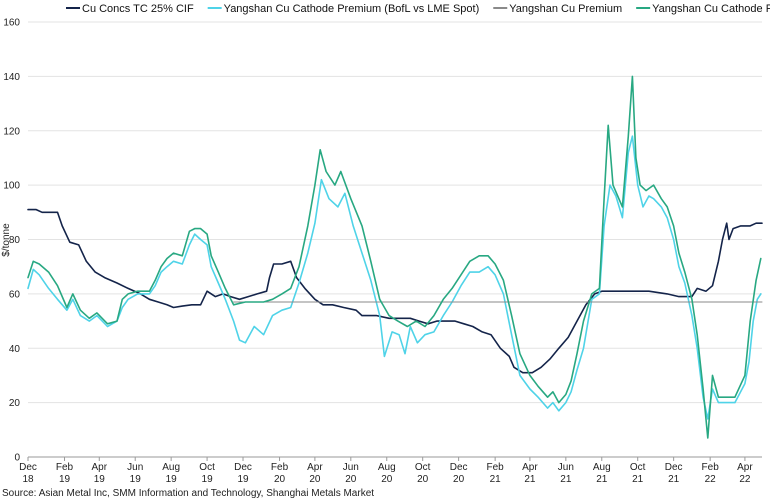 Image resolution: width=770 pixels, height=502 pixels. What do you see at coordinates (15, 349) in the screenshot?
I see `y-tick-label: 40` at bounding box center [15, 349].